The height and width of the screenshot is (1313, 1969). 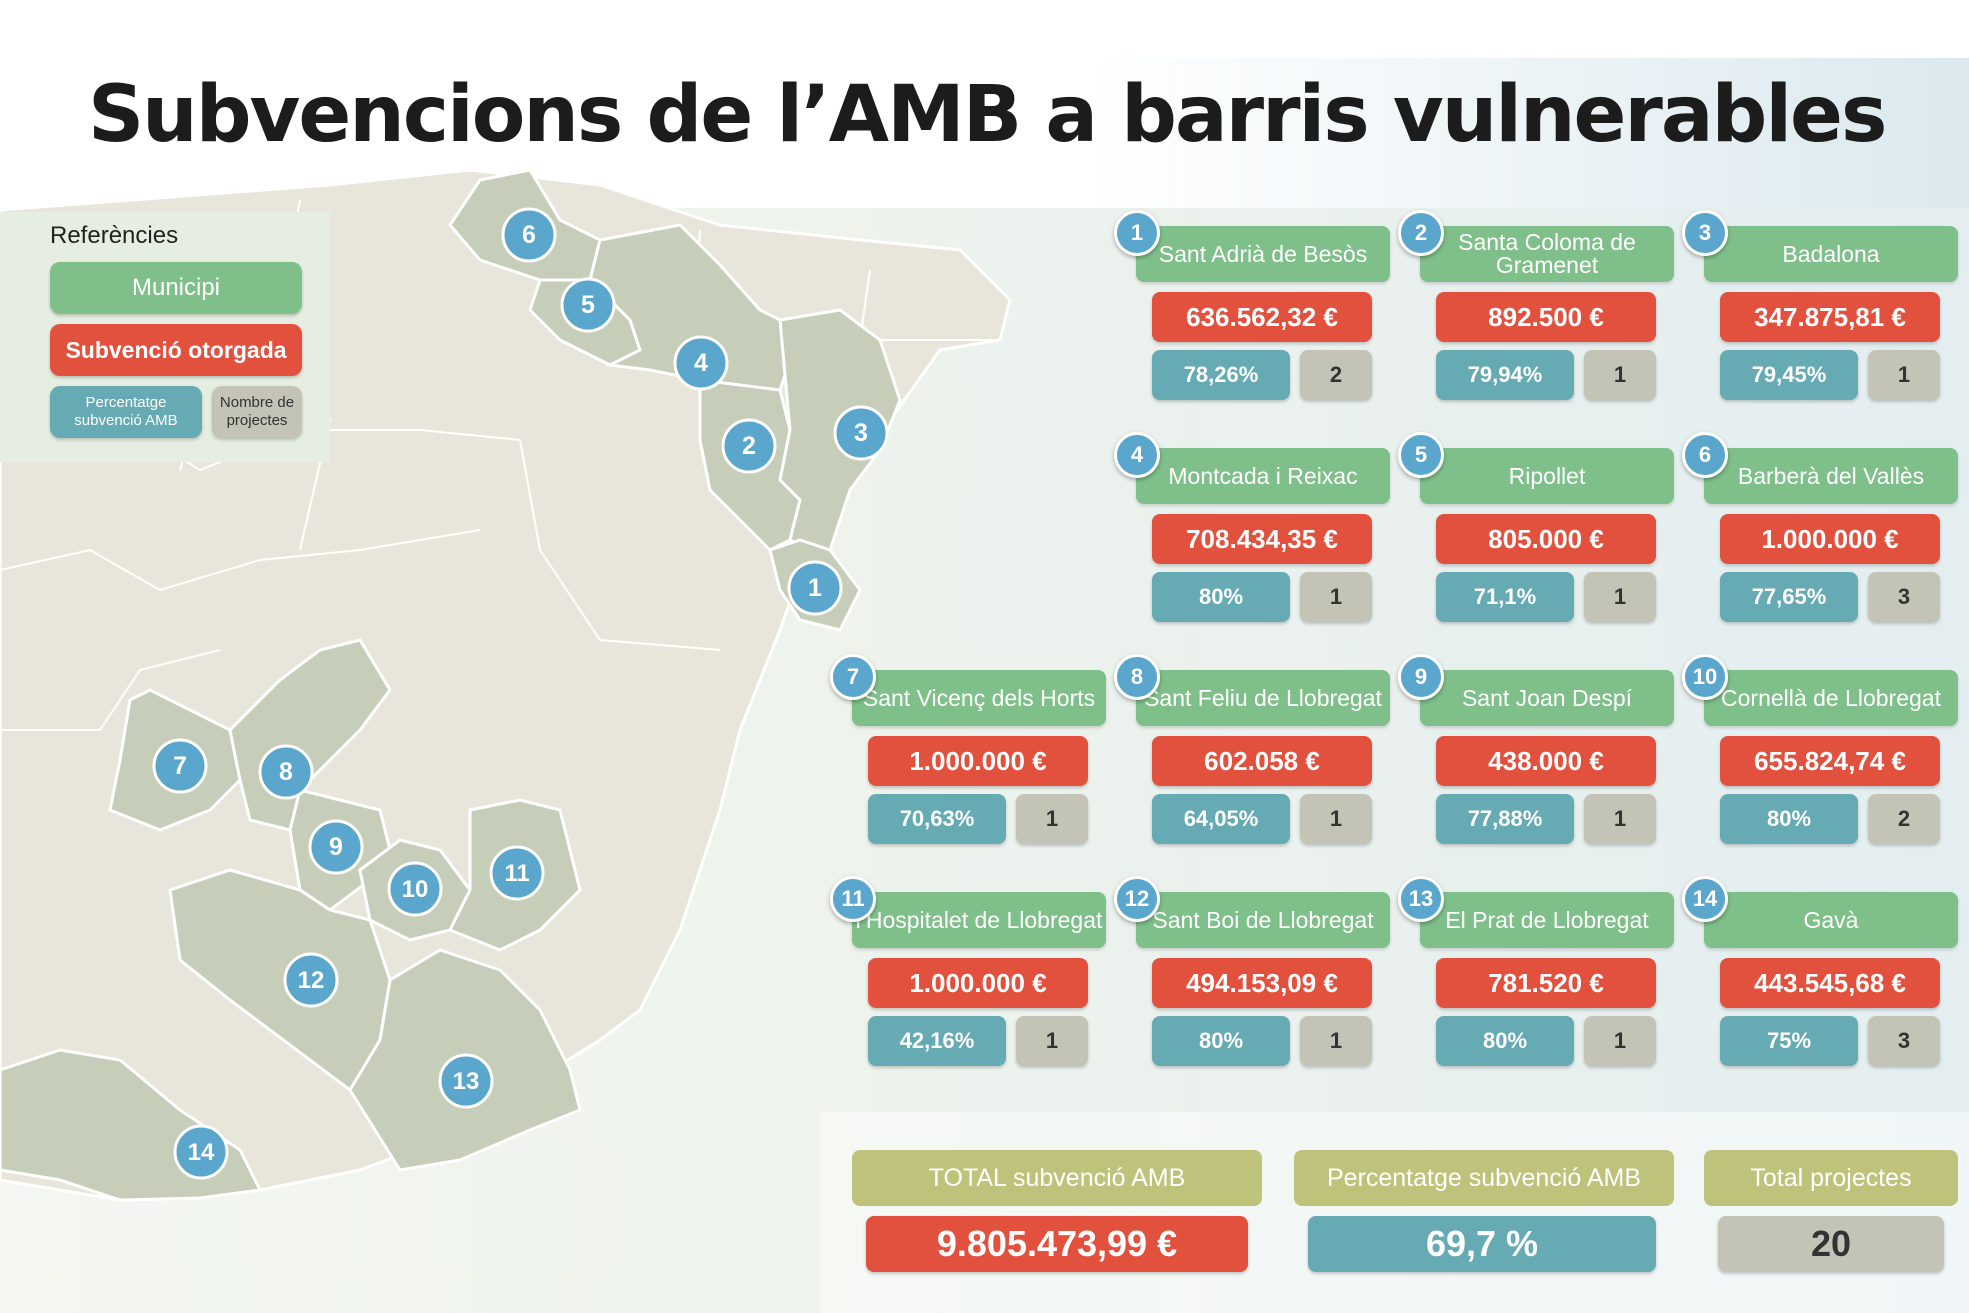 I want to click on map-marker-13: 13, so click(x=466, y=1081).